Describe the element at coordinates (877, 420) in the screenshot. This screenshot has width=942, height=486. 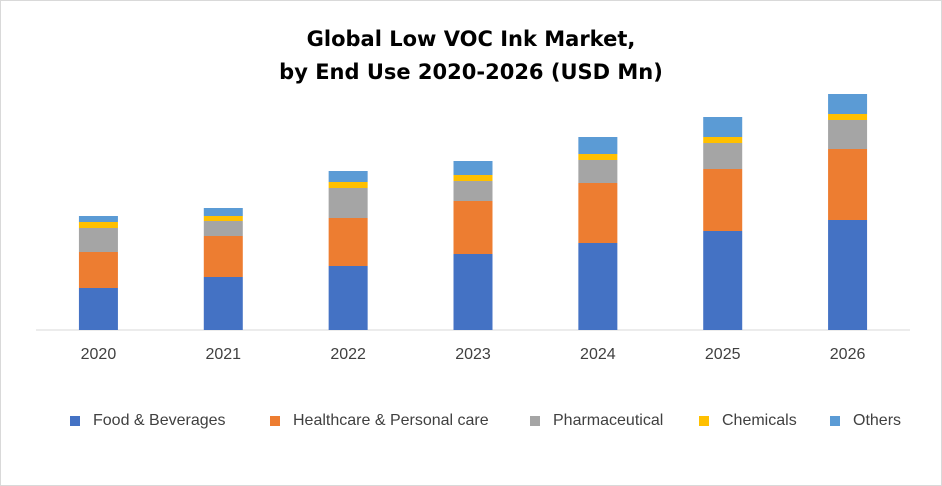
I see `legend-label: Others` at that location.